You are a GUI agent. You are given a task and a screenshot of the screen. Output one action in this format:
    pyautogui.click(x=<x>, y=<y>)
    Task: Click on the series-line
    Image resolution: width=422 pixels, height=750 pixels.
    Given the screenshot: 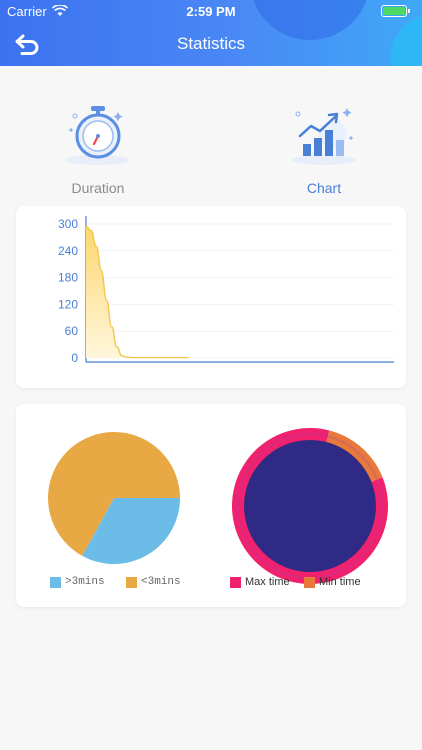 What is the action you would take?
    pyautogui.click(x=137, y=292)
    